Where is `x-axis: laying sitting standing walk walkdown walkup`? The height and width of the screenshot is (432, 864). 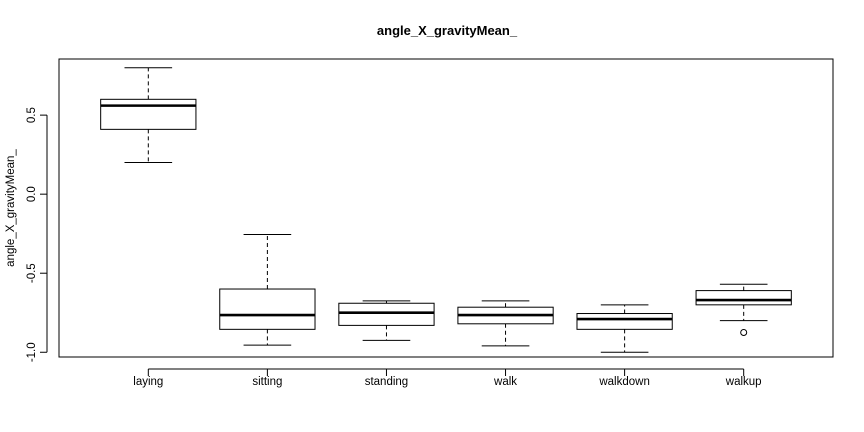 x-axis: laying sitting standing walk walkdown walkup is located at coordinates (447, 378).